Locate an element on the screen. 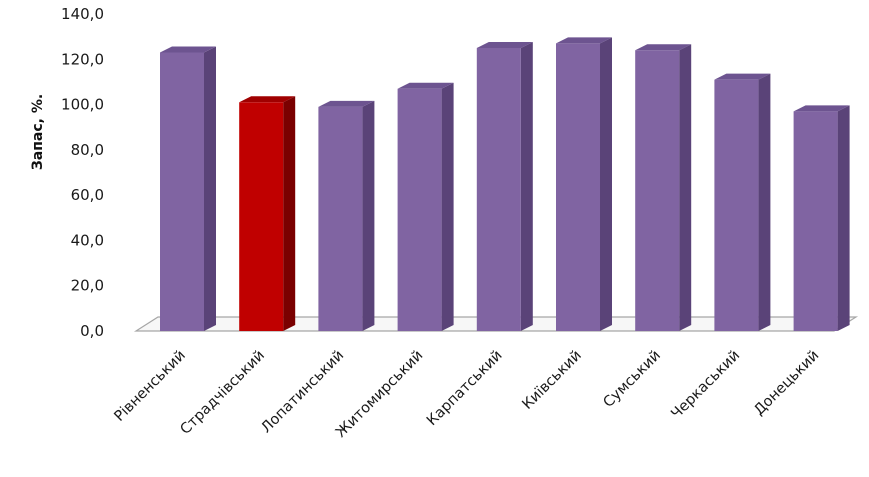  y-tick-label: 20,0 is located at coordinates (87, 286).